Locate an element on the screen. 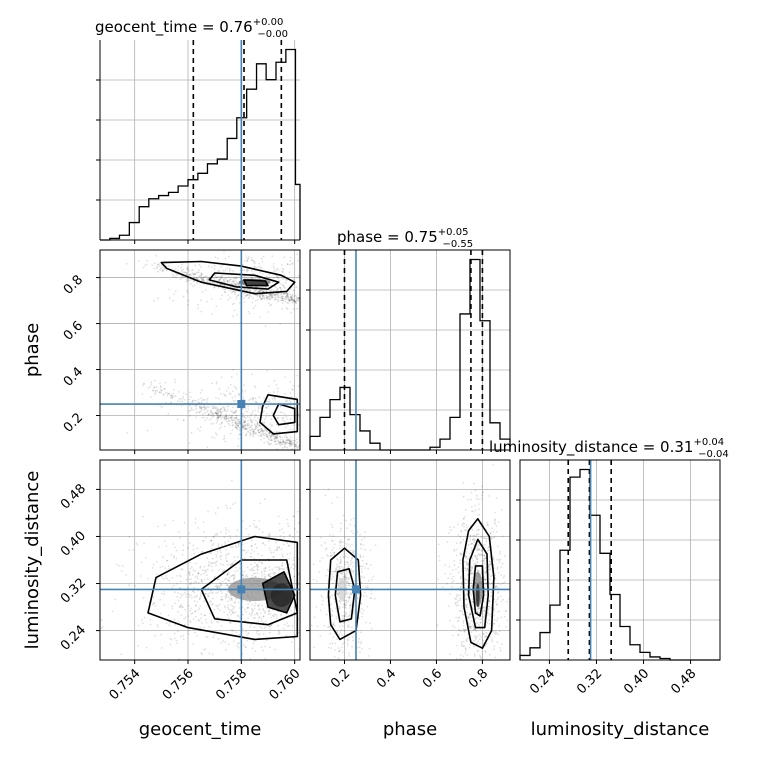  title-geocent-time: geocent_time = 0.76+0.00 −0.00 is located at coordinates (191, 28).